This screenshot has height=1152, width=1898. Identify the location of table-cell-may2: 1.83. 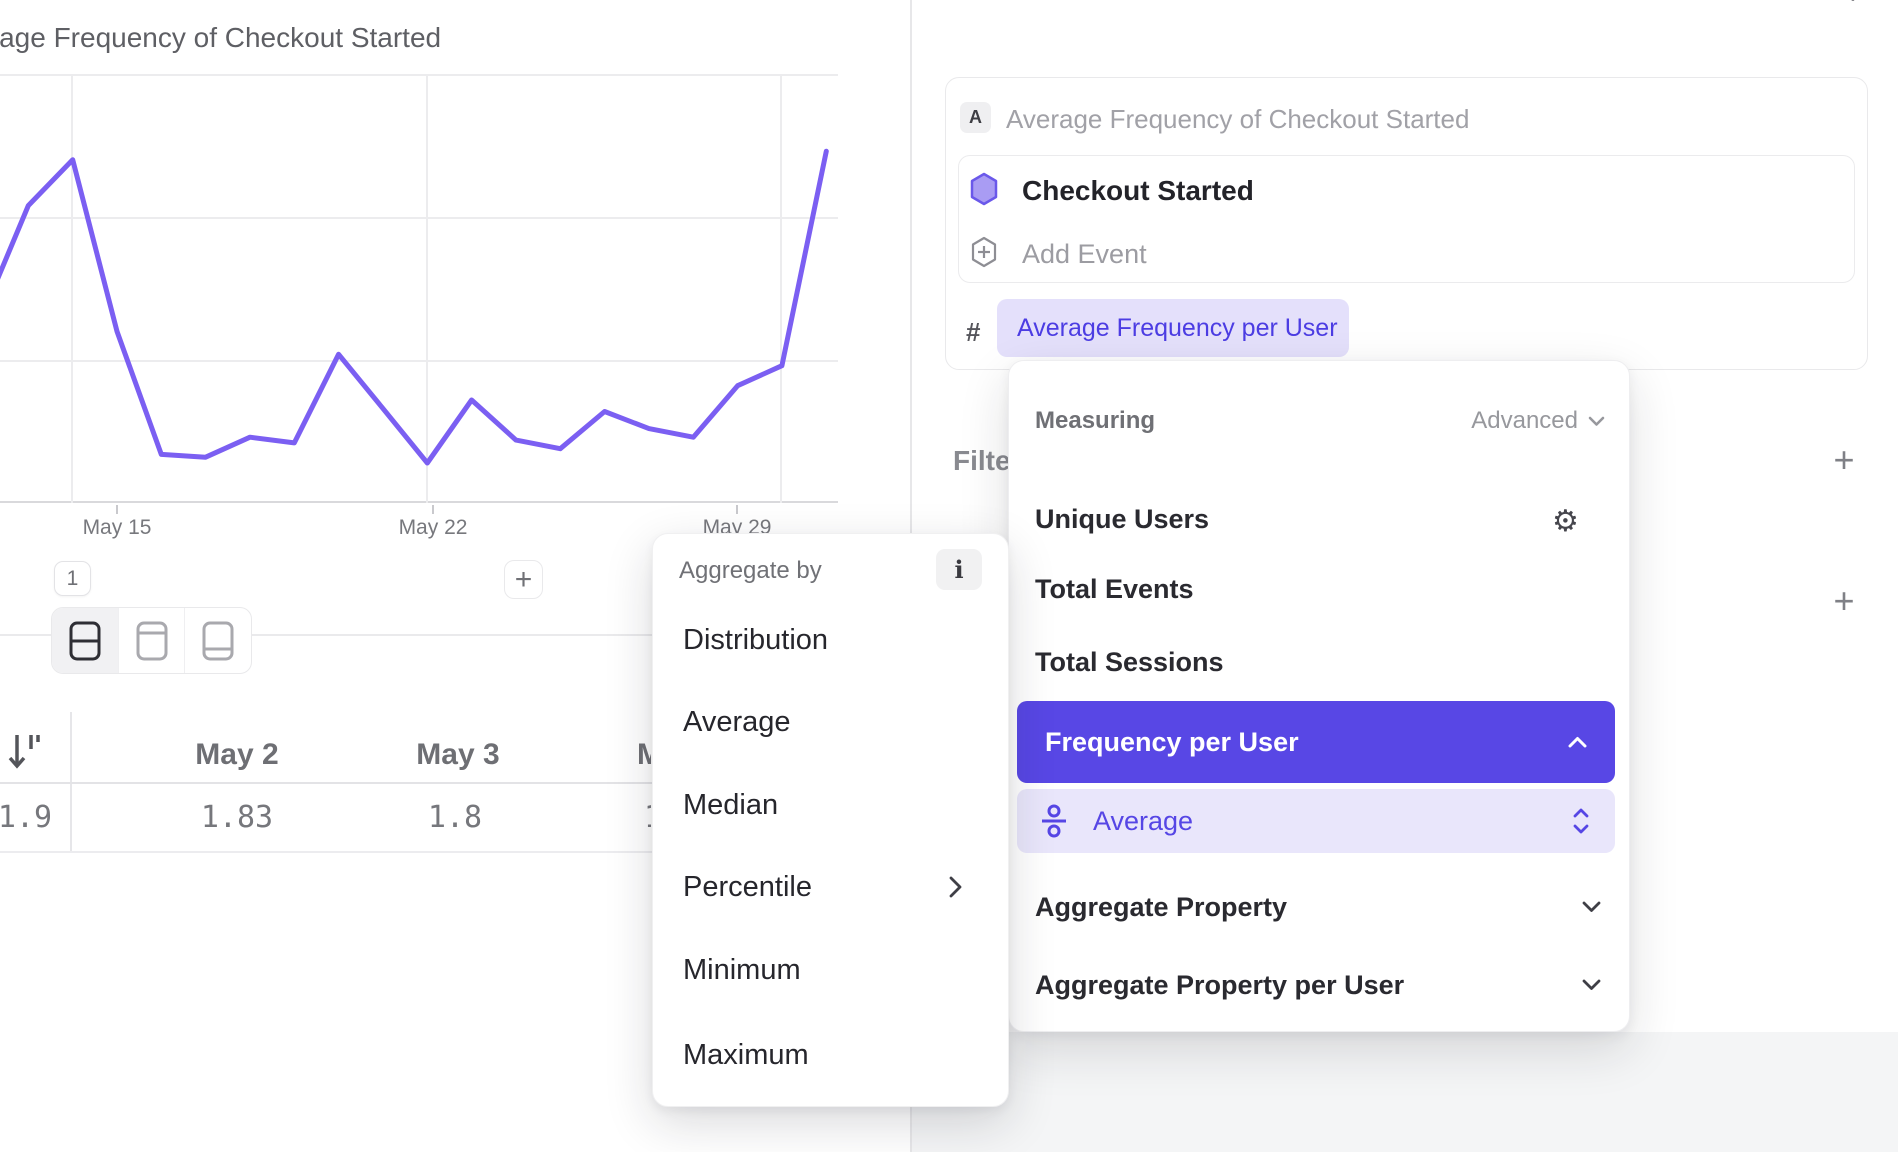
(237, 817).